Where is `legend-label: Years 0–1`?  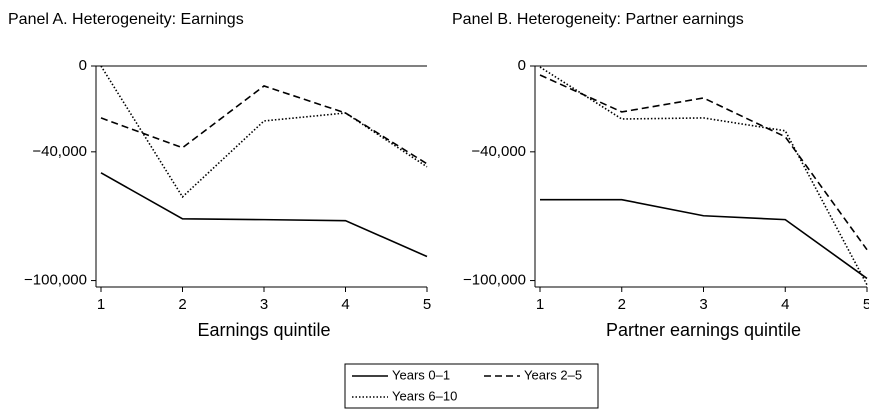
legend-label: Years 0–1 is located at coordinates (421, 374).